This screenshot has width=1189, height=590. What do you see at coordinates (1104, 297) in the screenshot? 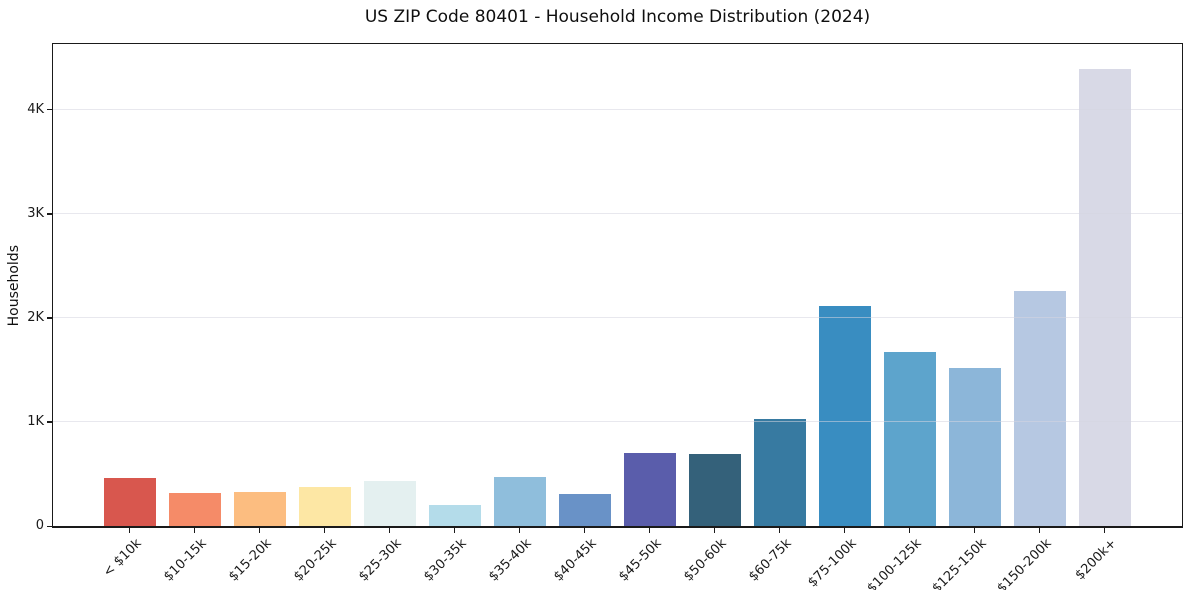
I see `bar-$200k+` at bounding box center [1104, 297].